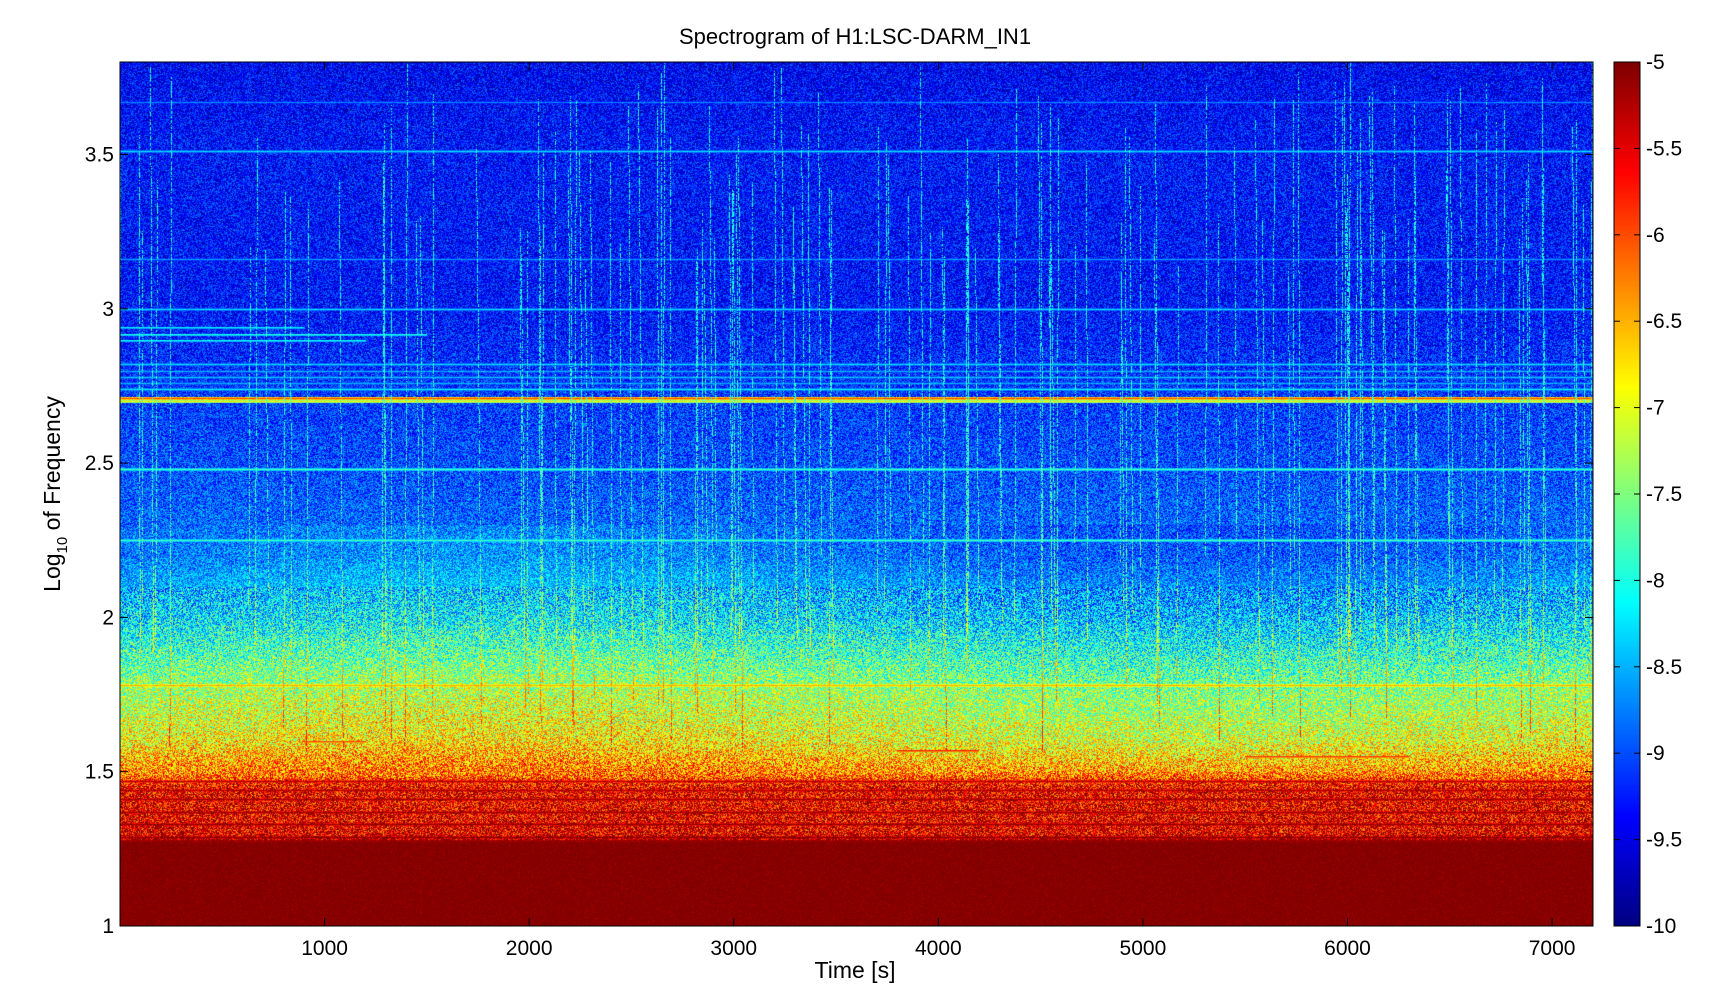 This screenshot has width=1725, height=1001. I want to click on y-tick-label: 2, so click(108, 617).